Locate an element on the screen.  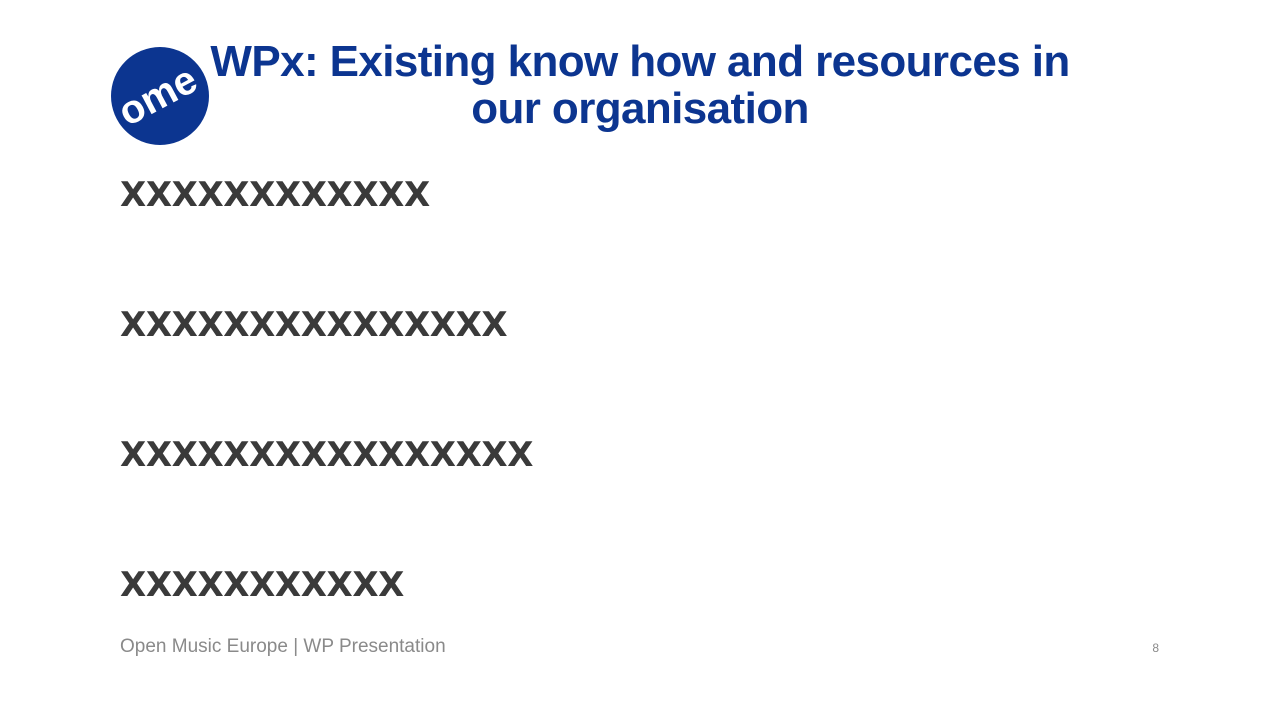
page-number: 8 is located at coordinates (1155, 648).